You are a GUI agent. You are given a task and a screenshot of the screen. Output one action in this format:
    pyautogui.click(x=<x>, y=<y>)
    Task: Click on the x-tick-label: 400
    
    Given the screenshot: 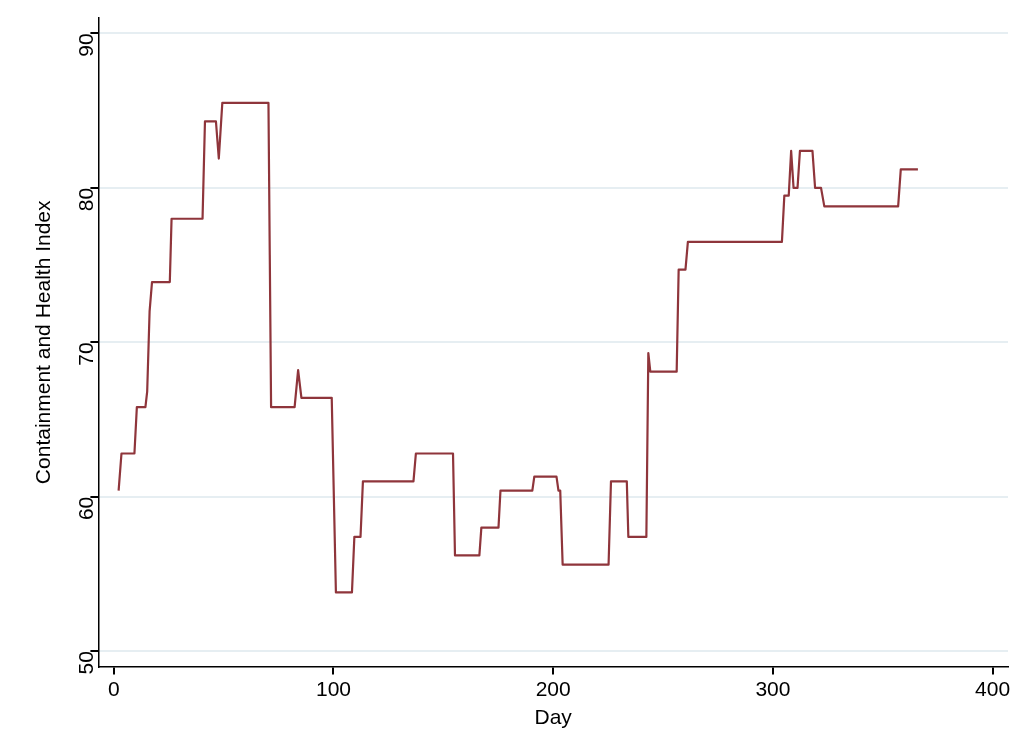 What is the action you would take?
    pyautogui.click(x=993, y=688)
    